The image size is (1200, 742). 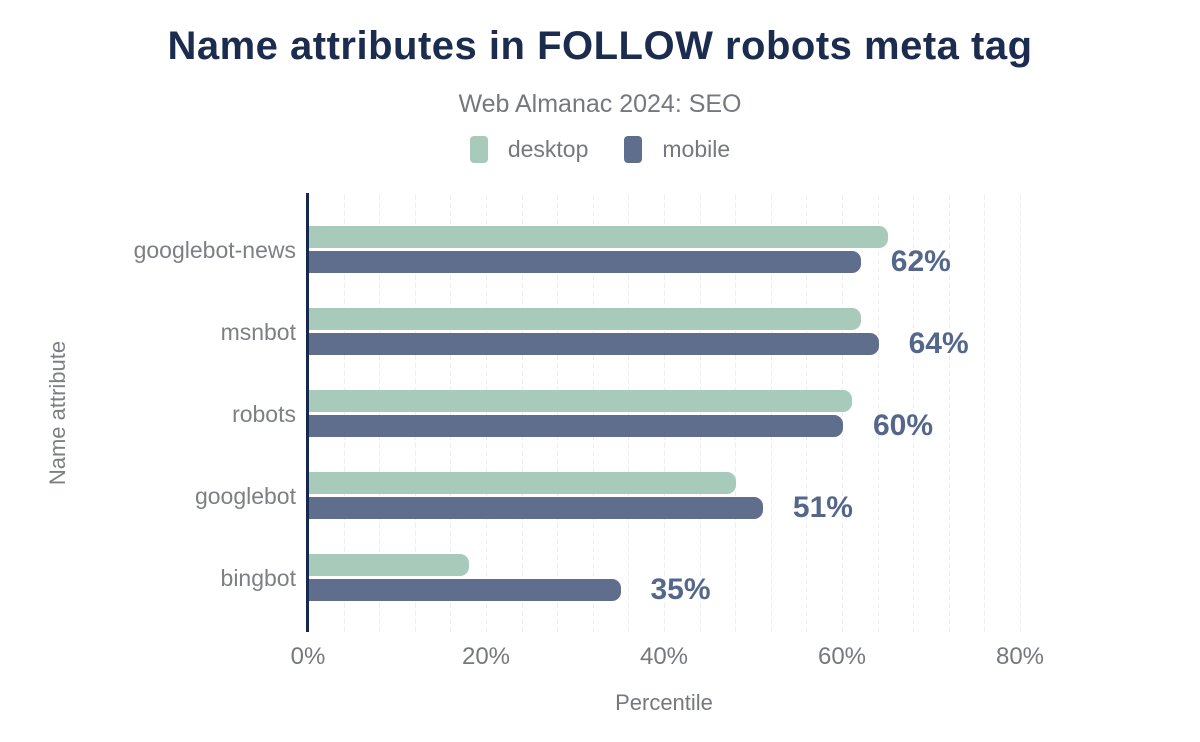 What do you see at coordinates (822, 507) in the screenshot?
I see `data-label-googlebot: 51%` at bounding box center [822, 507].